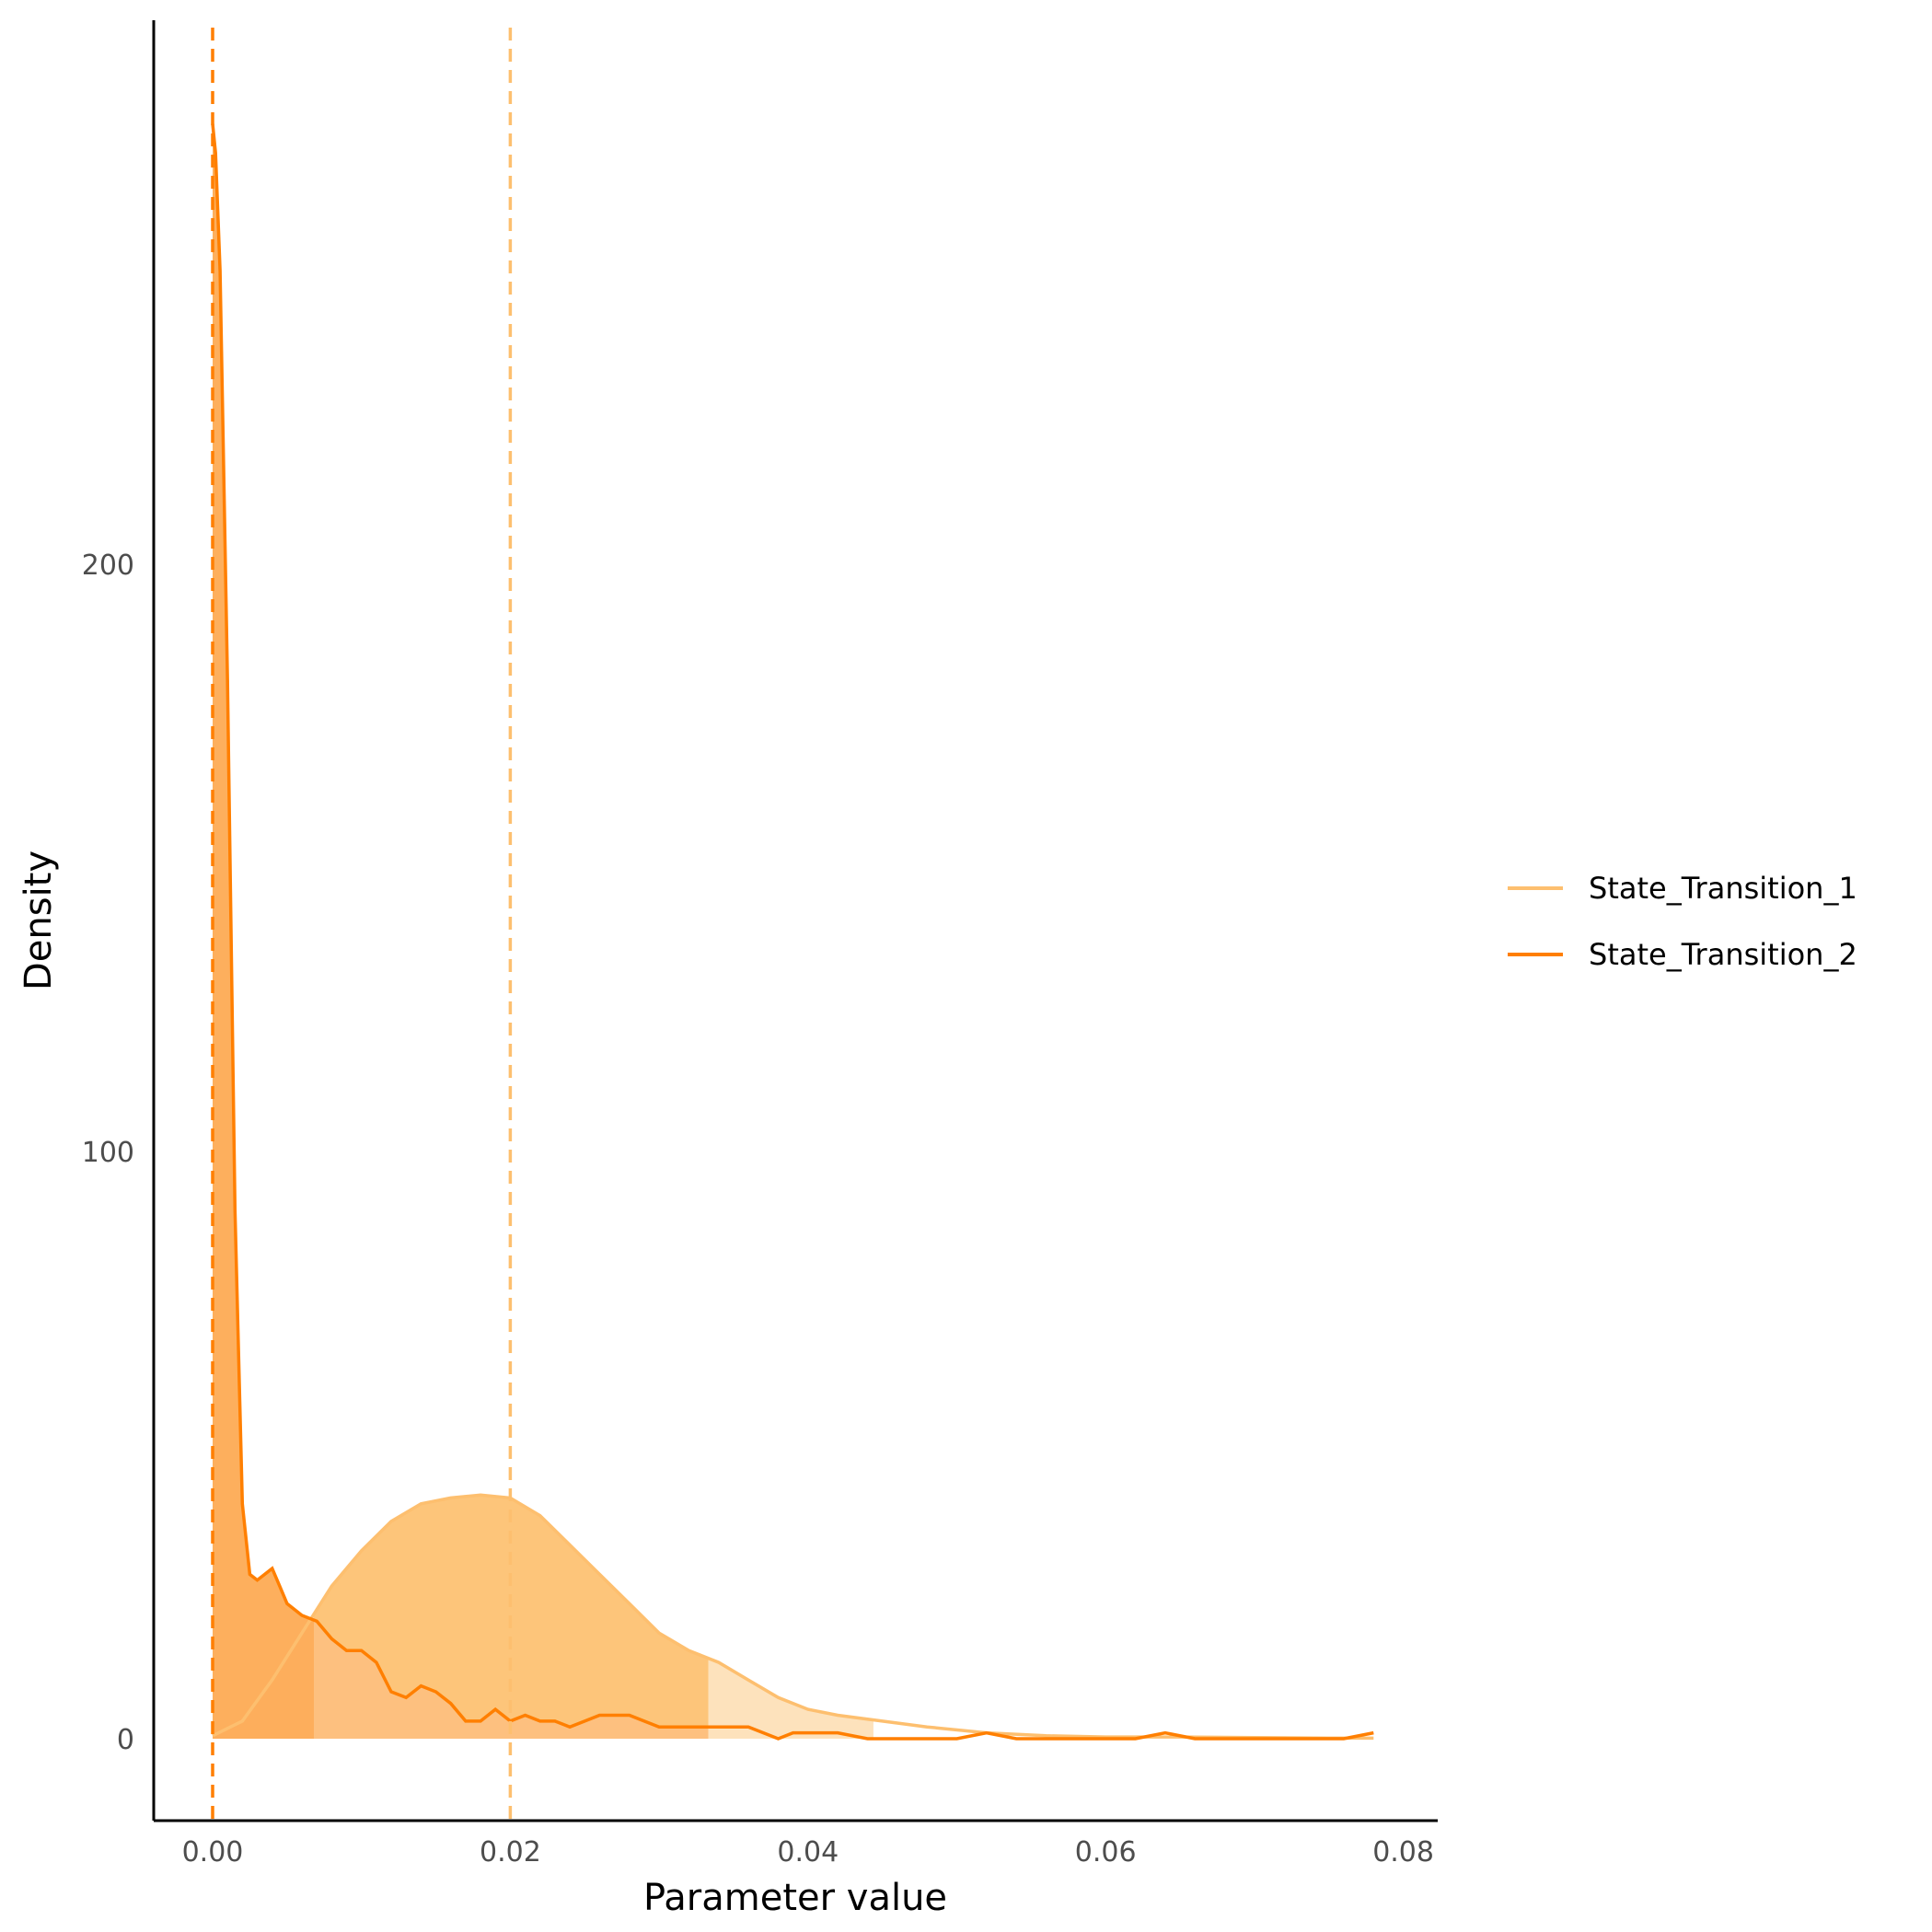 The height and width of the screenshot is (1932, 1932). What do you see at coordinates (126, 1740) in the screenshot?
I see `y-tick-label: 0` at bounding box center [126, 1740].